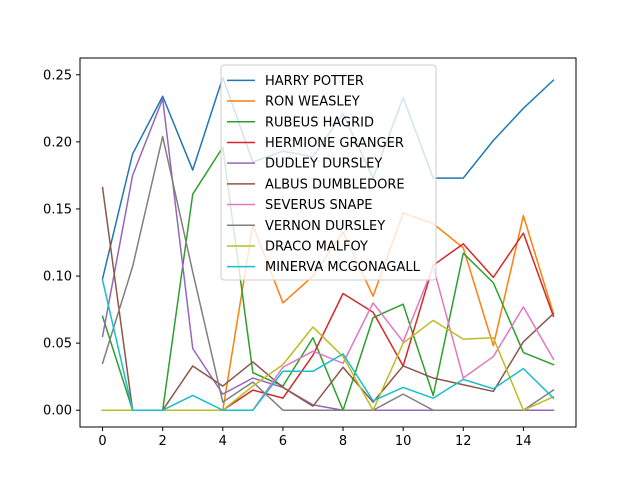 The image size is (640, 480). What do you see at coordinates (323, 164) in the screenshot?
I see `legend-label-4: DUDLEY DURSLEY` at bounding box center [323, 164].